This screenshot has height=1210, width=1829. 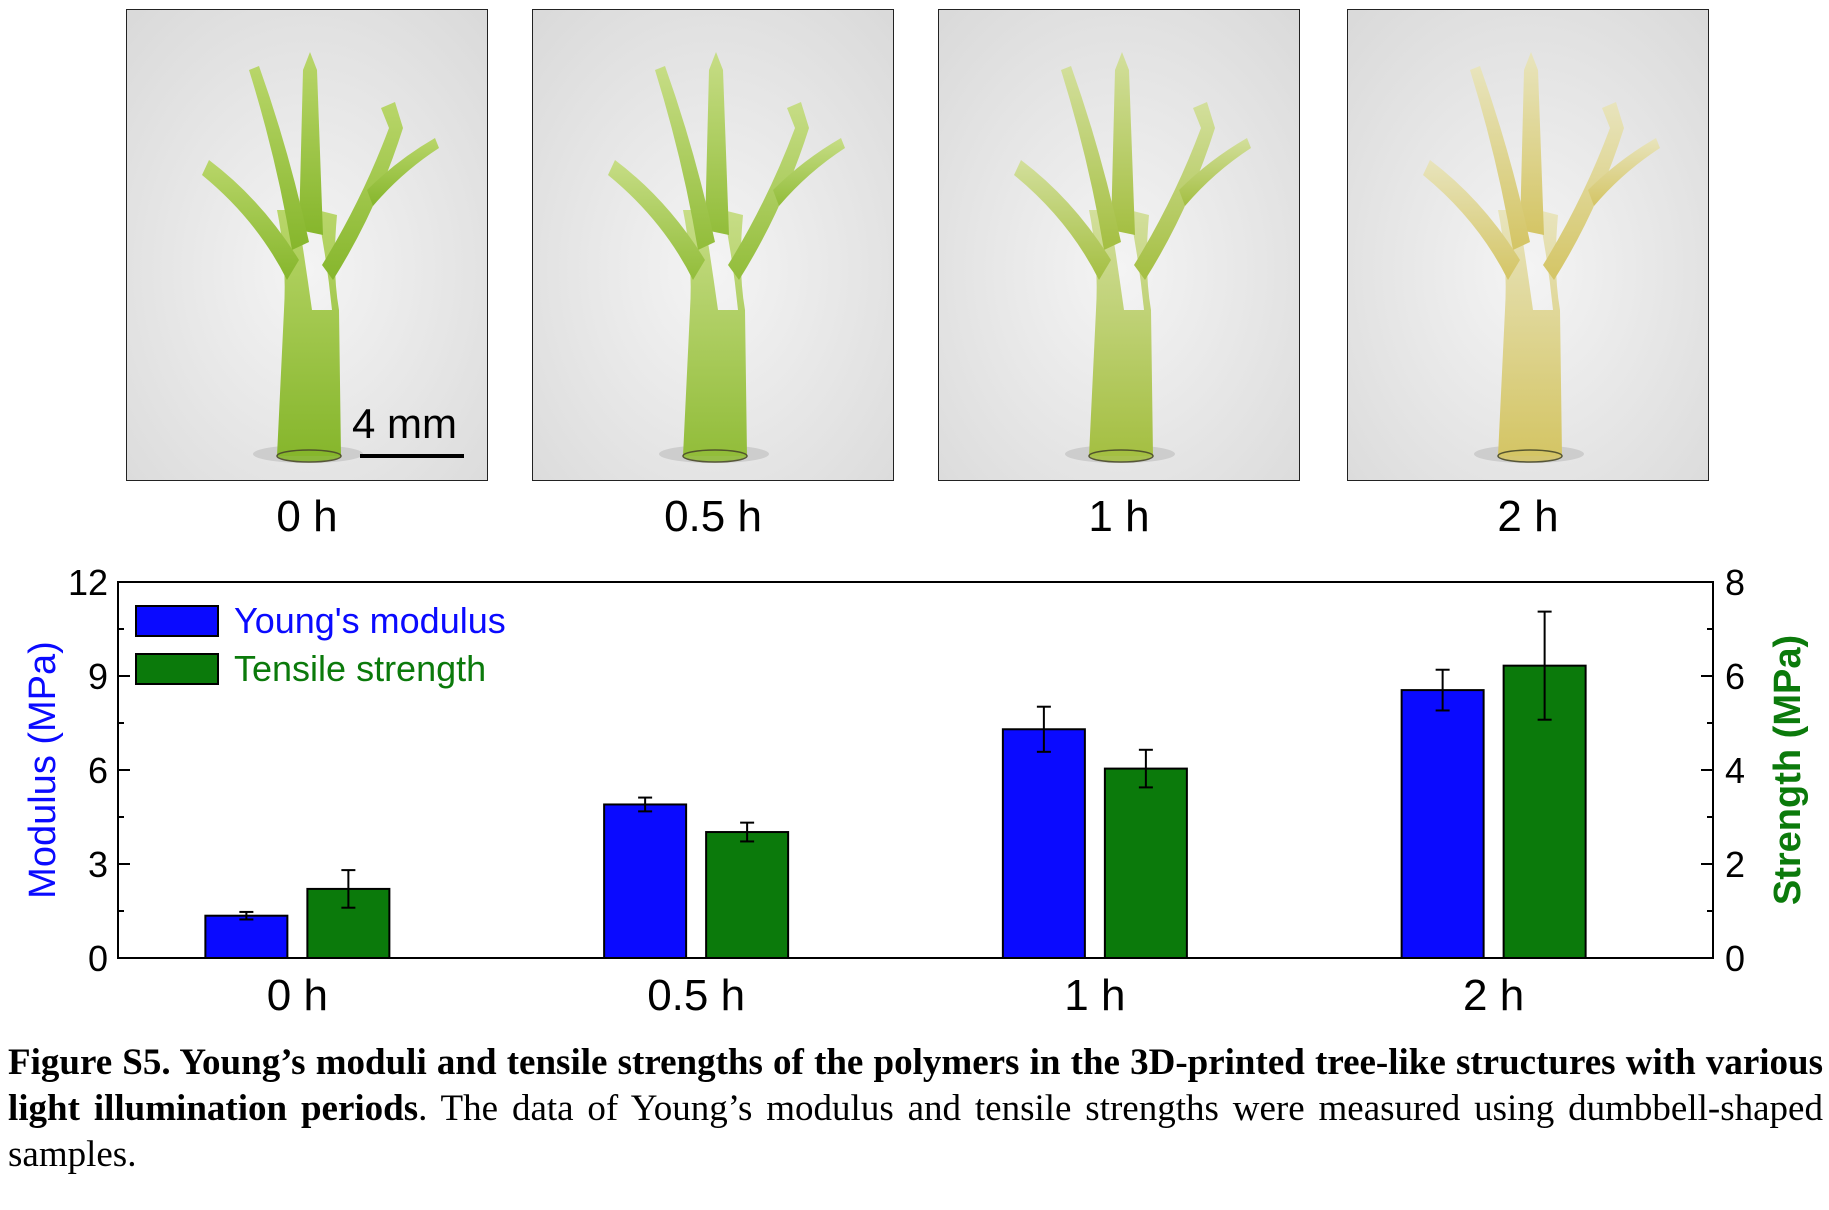 What do you see at coordinates (43, 770) in the screenshot?
I see `y-axis-title: Modulus (MPa)` at bounding box center [43, 770].